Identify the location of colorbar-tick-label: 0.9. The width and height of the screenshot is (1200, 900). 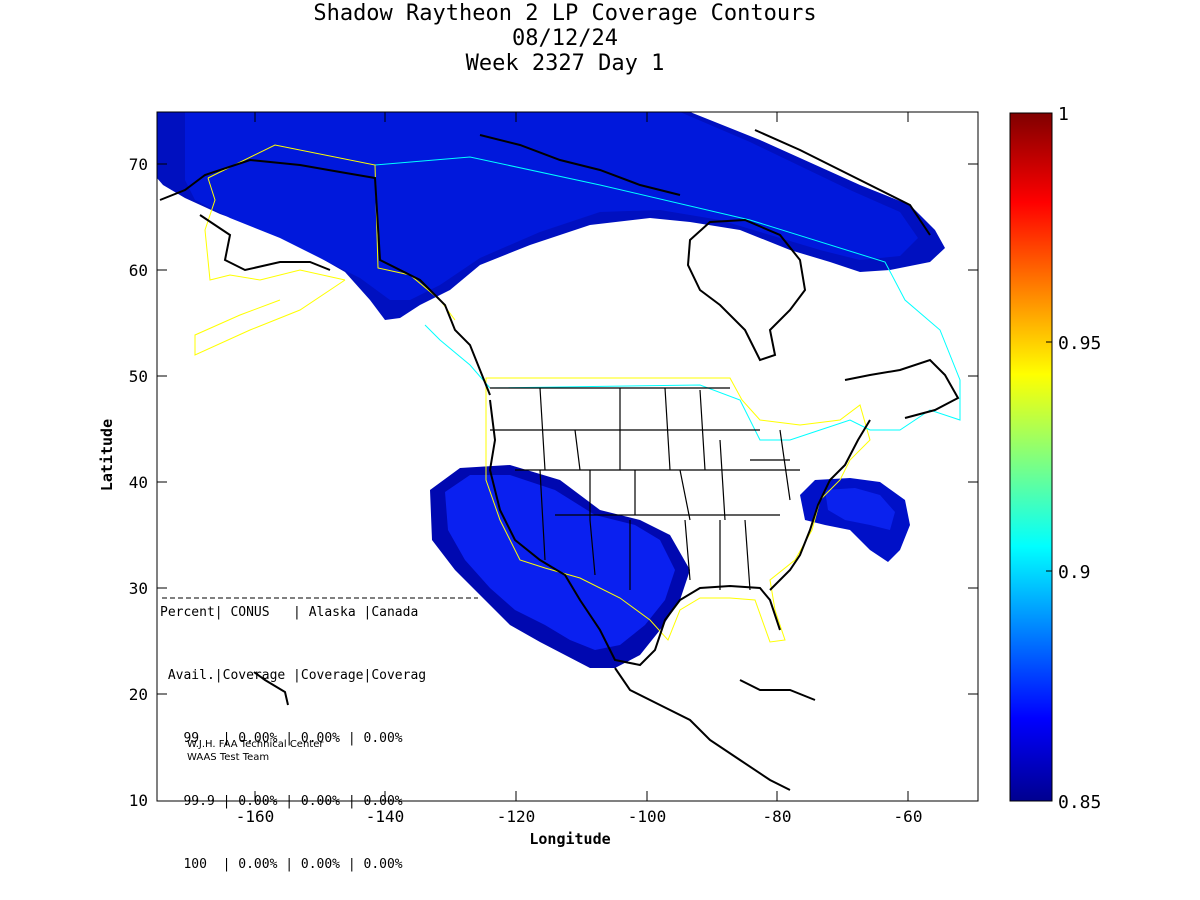
(1074, 572).